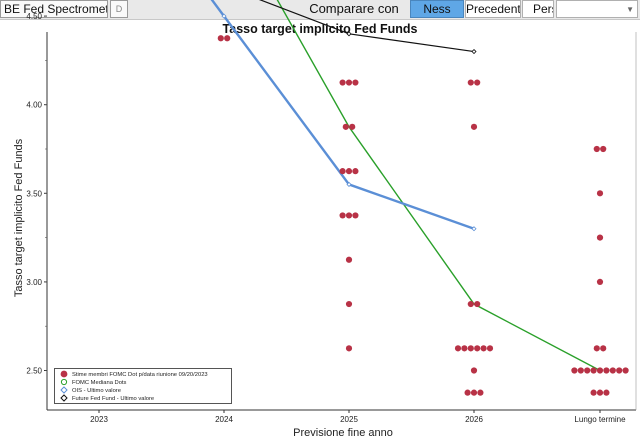  I want to click on y-axis-title: Tasso target implicito Fed Funds, so click(19, 217).